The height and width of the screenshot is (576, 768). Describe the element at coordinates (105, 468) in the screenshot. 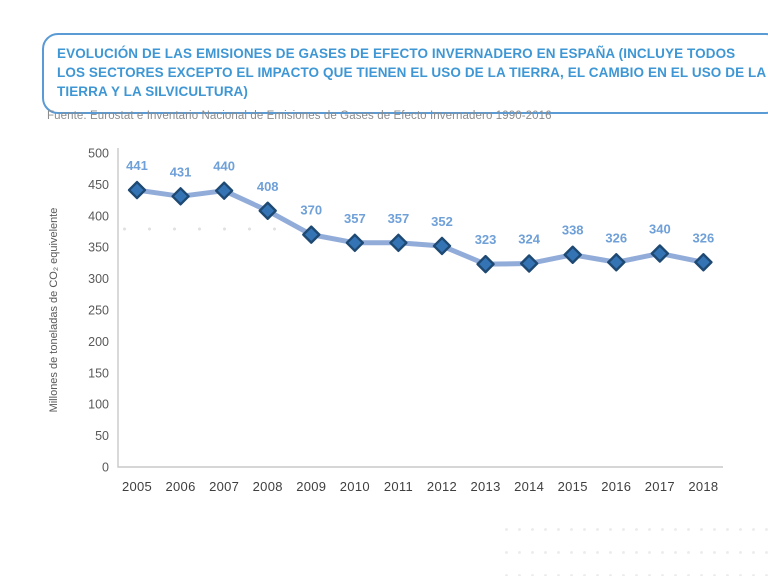

I see `y-tick-label: 0` at that location.